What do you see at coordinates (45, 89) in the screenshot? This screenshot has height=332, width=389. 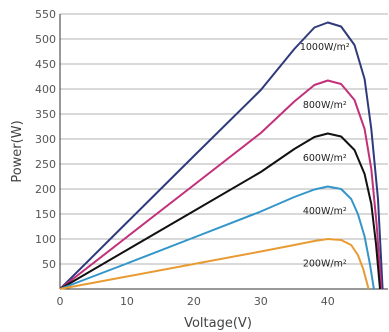 I see `y-tick-label: 400` at bounding box center [45, 89].